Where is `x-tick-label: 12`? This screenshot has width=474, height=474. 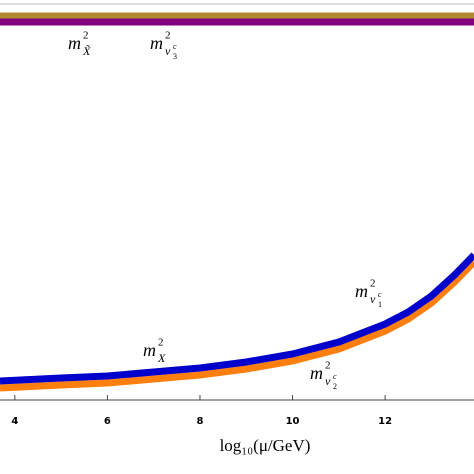
x-tick-label: 12 is located at coordinates (385, 421).